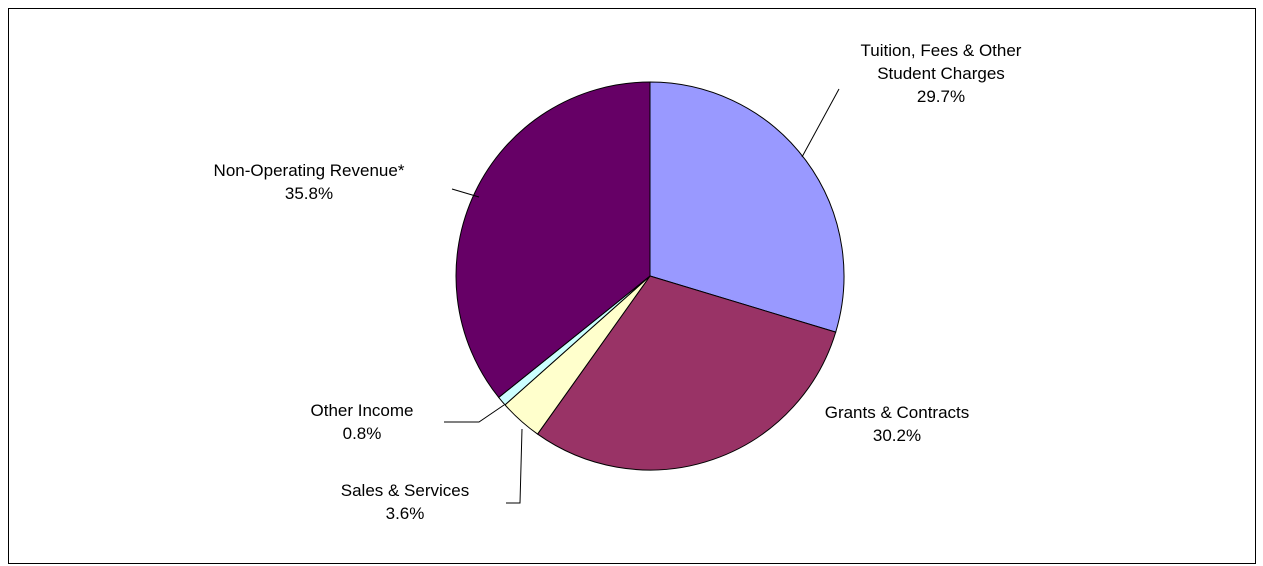 The width and height of the screenshot is (1263, 566). What do you see at coordinates (362, 433) in the screenshot?
I see `slice-value-other-income: 0.8%` at bounding box center [362, 433].